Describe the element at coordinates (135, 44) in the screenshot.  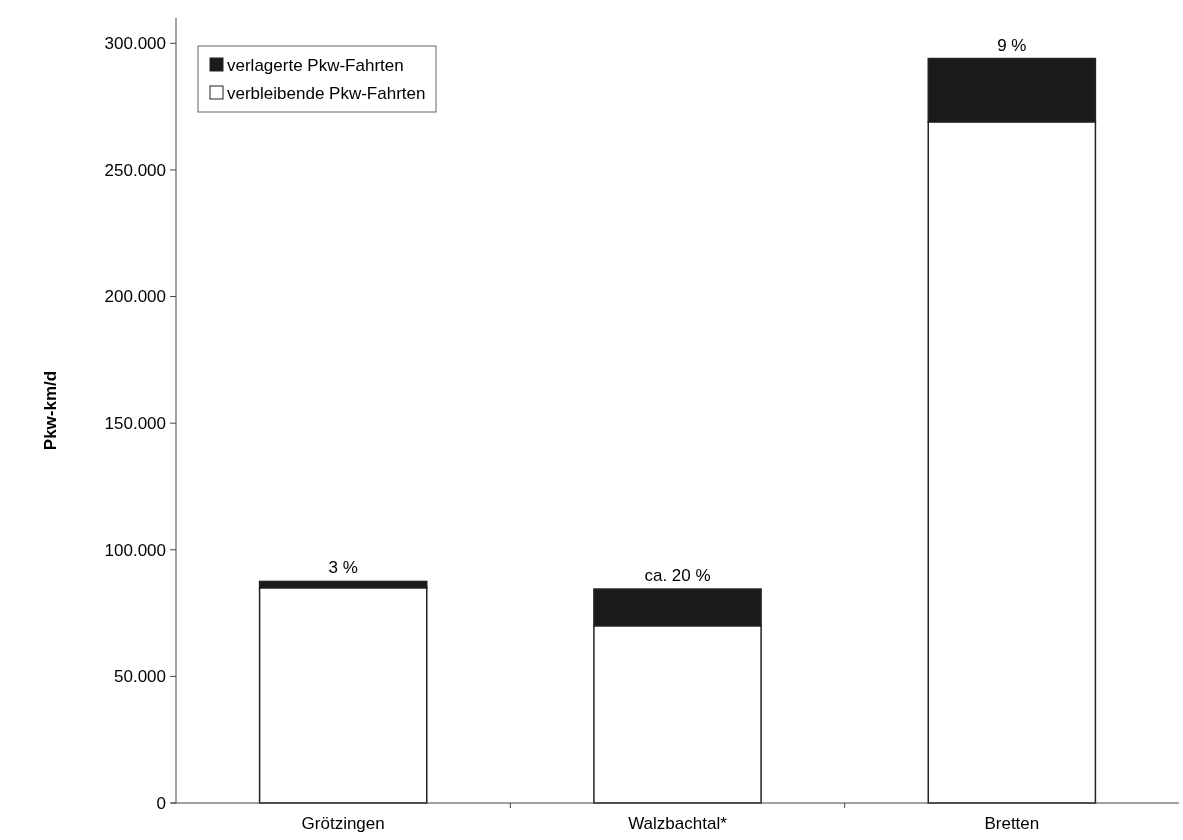
I see `y-tick-label: 300.000` at that location.